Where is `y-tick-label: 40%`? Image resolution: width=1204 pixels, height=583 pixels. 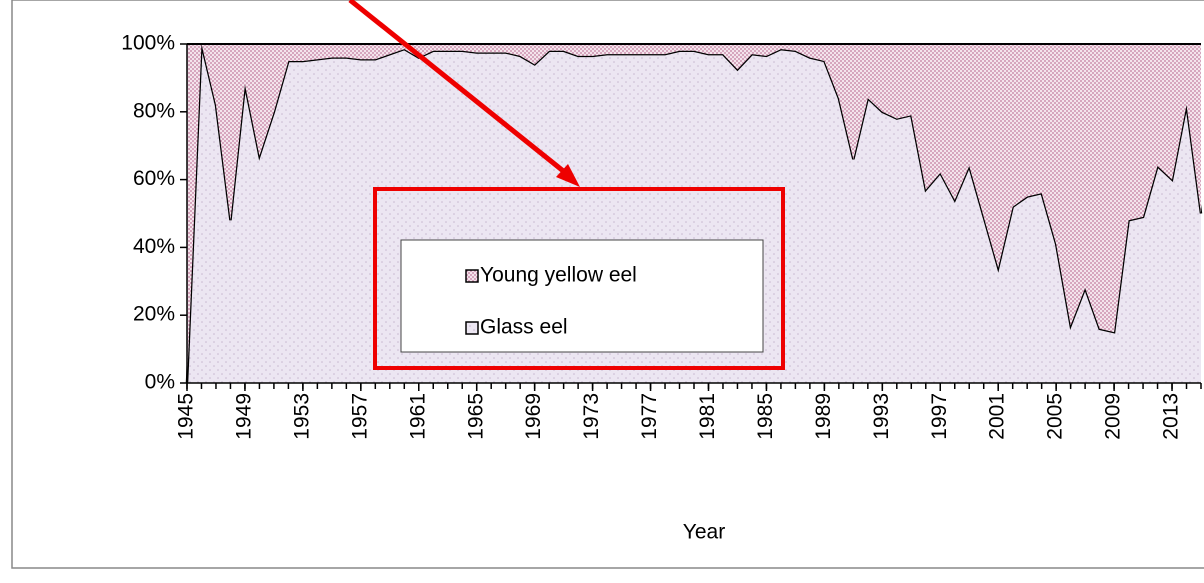 y-tick-label: 40% is located at coordinates (154, 246).